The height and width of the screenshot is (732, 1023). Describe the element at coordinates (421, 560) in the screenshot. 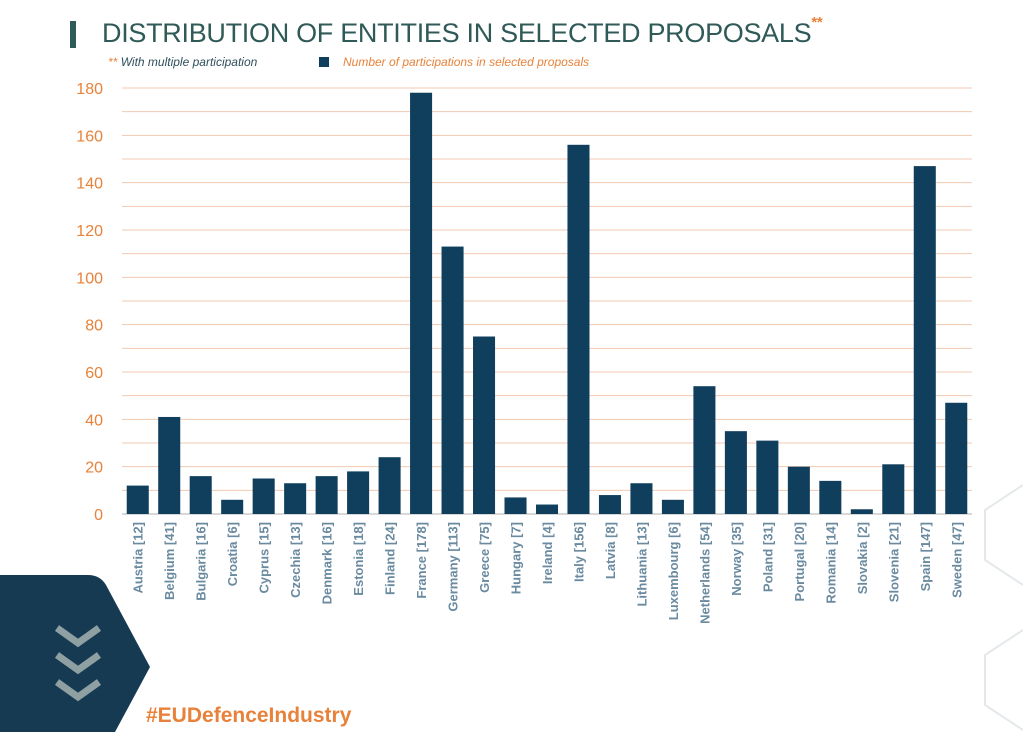

I see `x-tick-label: France [178]` at that location.